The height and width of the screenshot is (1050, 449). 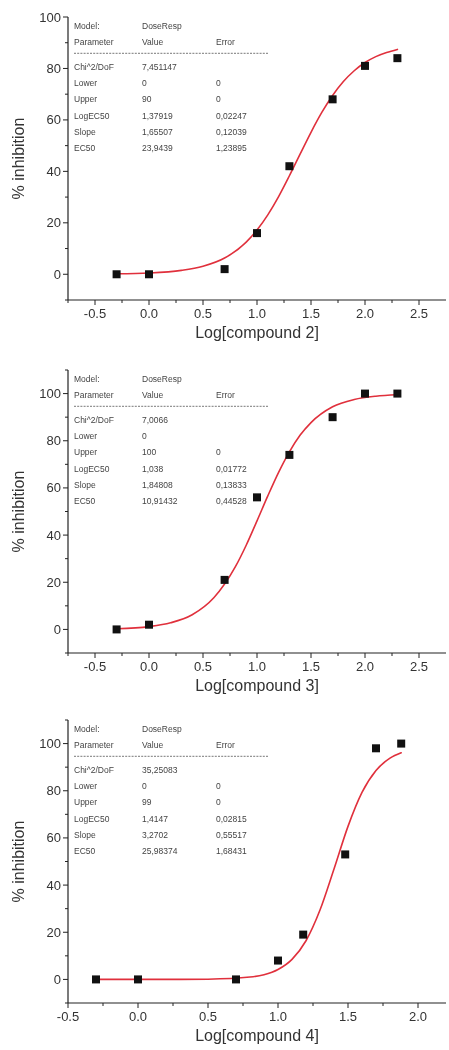 What do you see at coordinates (160, 484) in the screenshot?
I see `text: Slope 1,84808 0,13833` at bounding box center [160, 484].